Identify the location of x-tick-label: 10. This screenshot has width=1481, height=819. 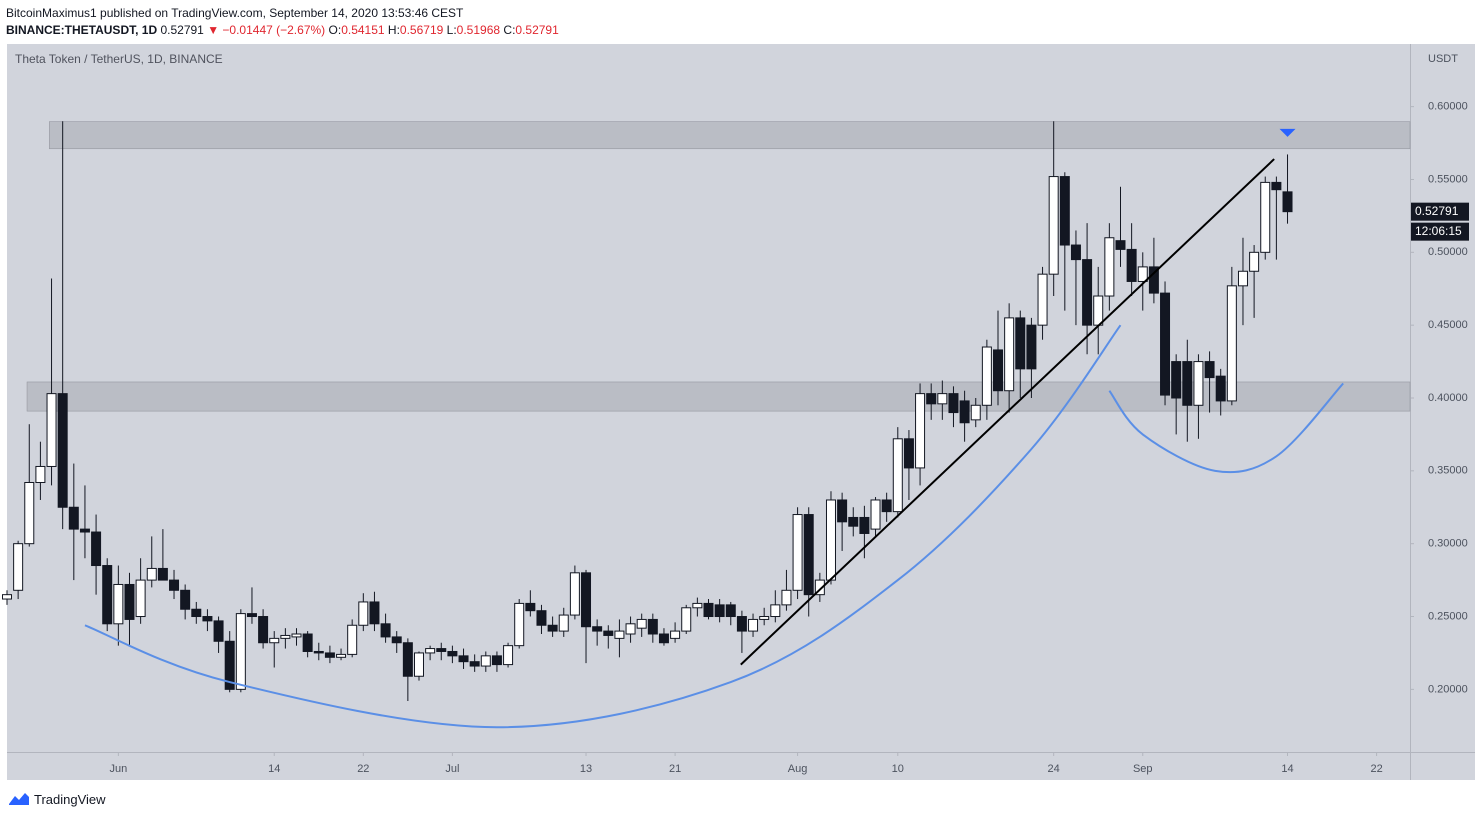
(898, 769).